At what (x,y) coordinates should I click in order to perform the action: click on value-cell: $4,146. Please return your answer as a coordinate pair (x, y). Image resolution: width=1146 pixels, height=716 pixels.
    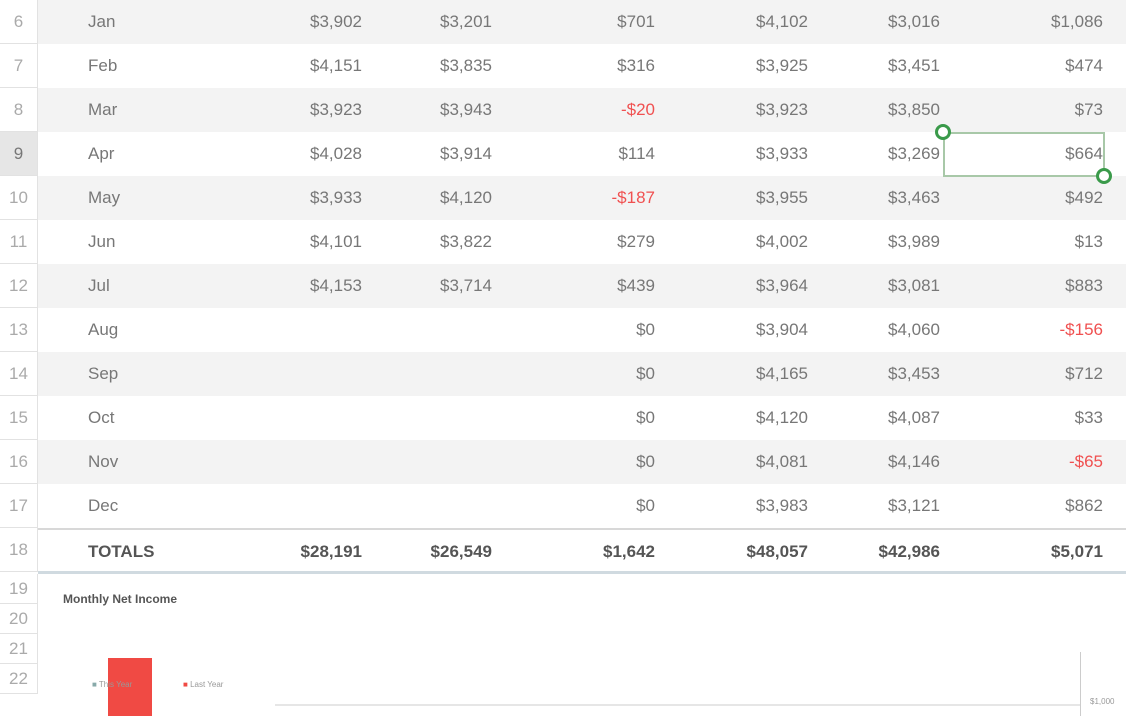
    Looking at the image, I should click on (914, 461).